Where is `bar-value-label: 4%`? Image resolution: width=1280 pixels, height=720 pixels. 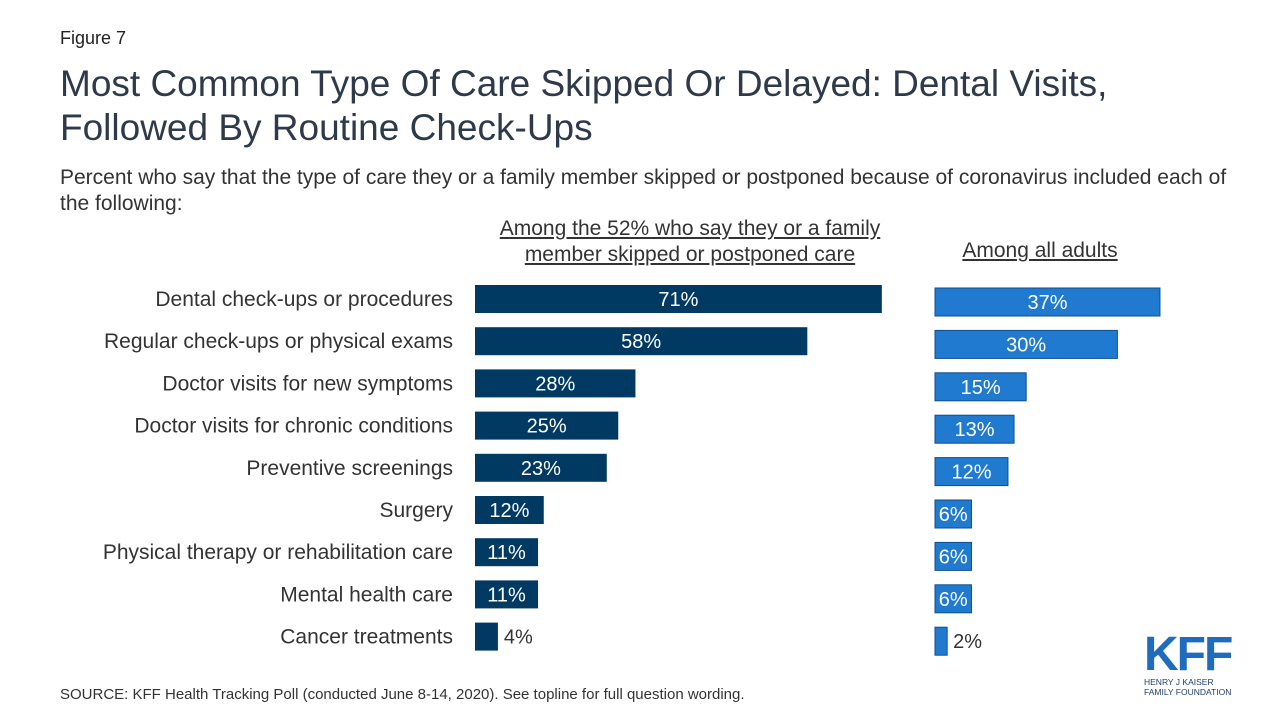
bar-value-label: 4% is located at coordinates (518, 638).